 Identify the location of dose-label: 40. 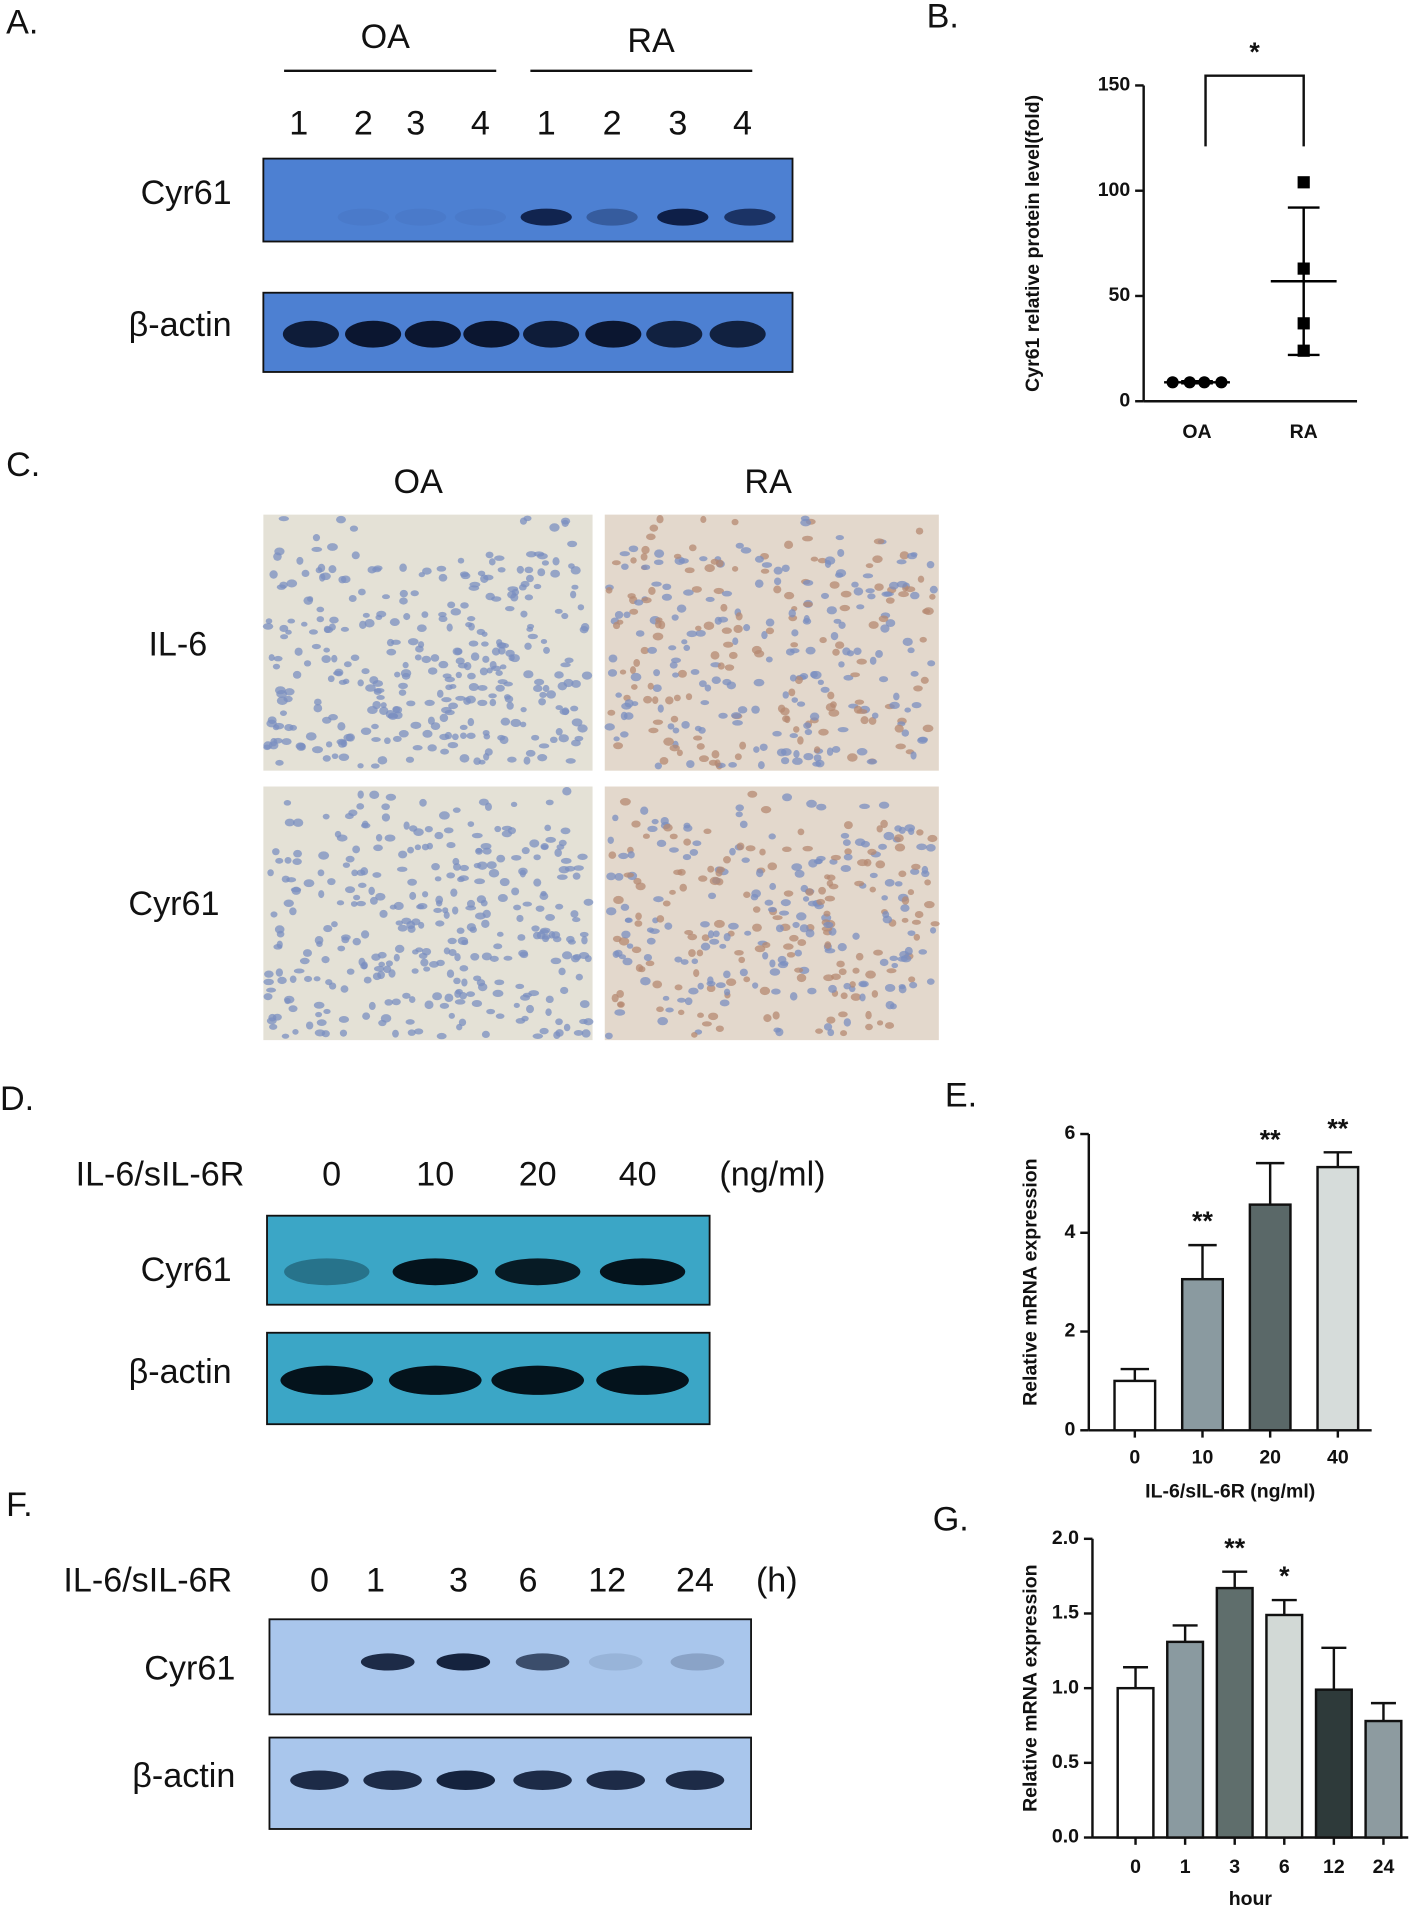
(638, 1175).